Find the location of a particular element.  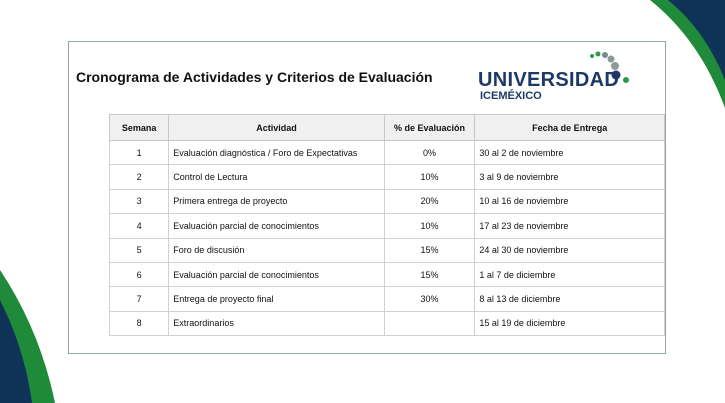

logo-sub-a: ICE is located at coordinates (489, 96).